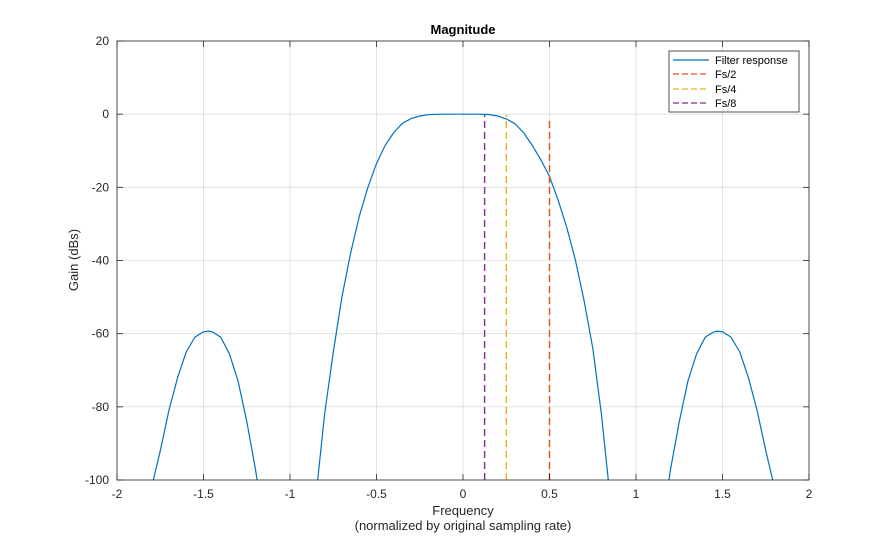  What do you see at coordinates (549, 494) in the screenshot?
I see `x-tick-label-5: 0.5` at bounding box center [549, 494].